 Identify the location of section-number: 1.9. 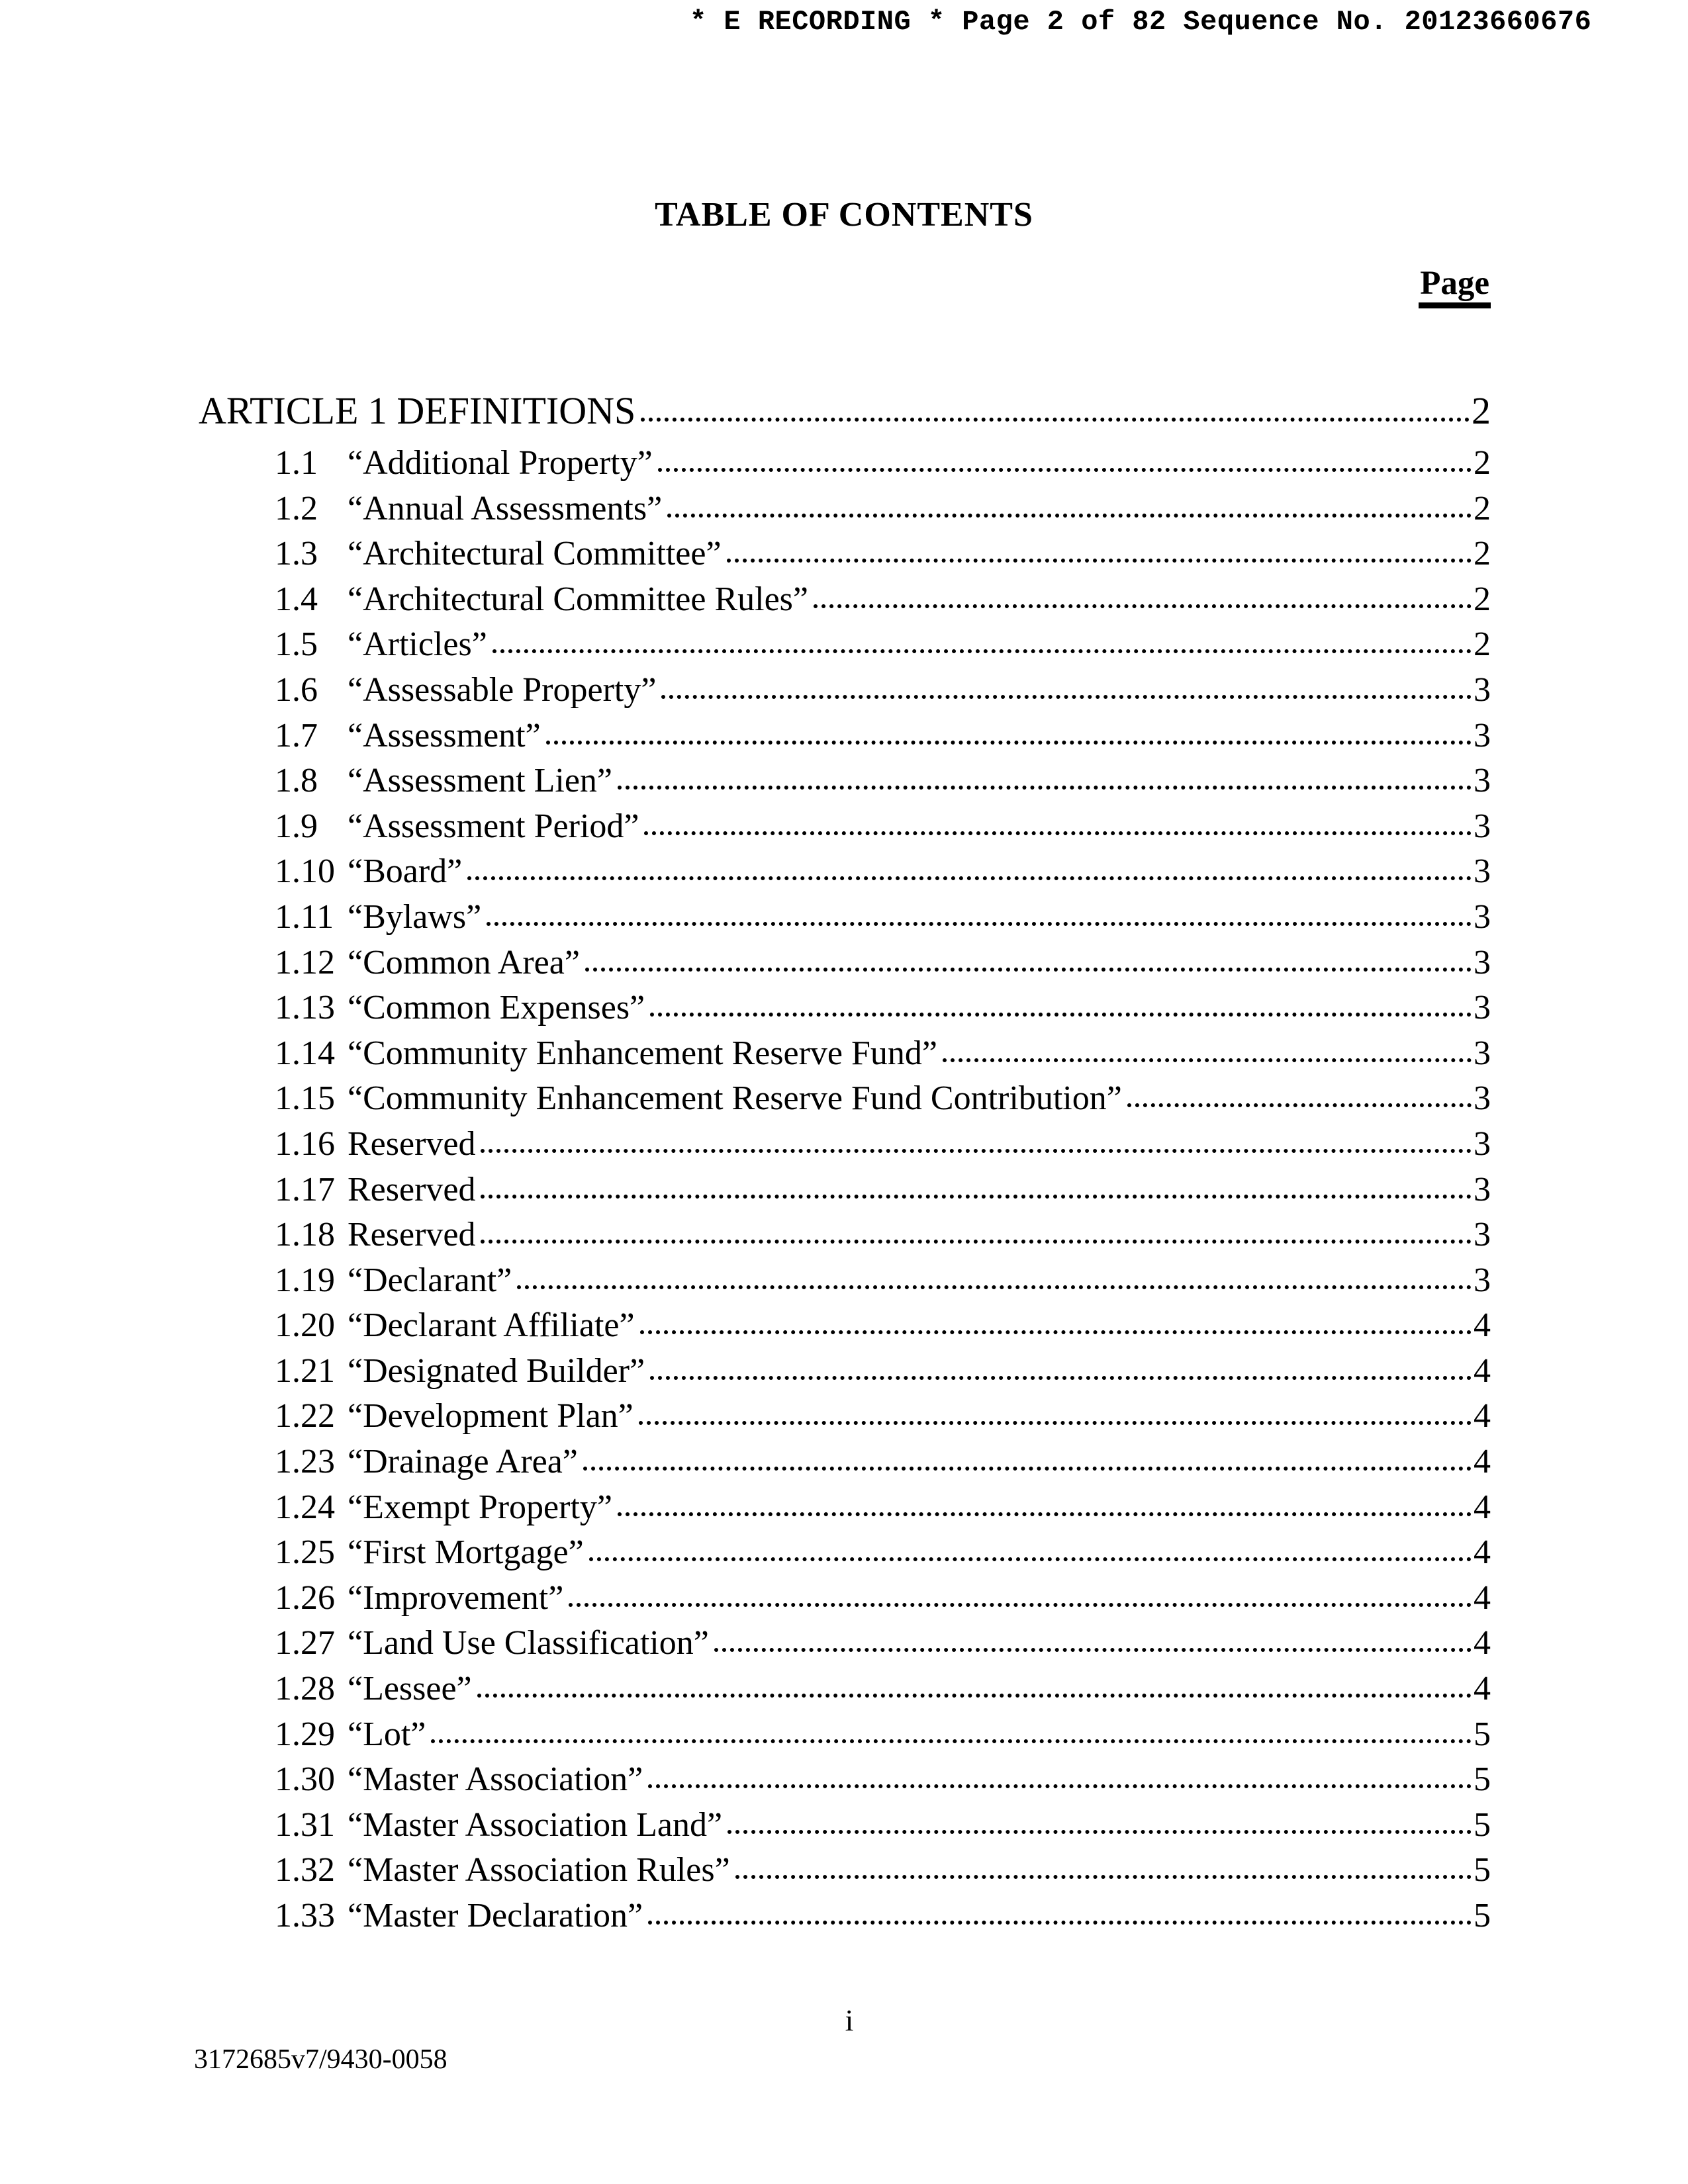
(296, 826).